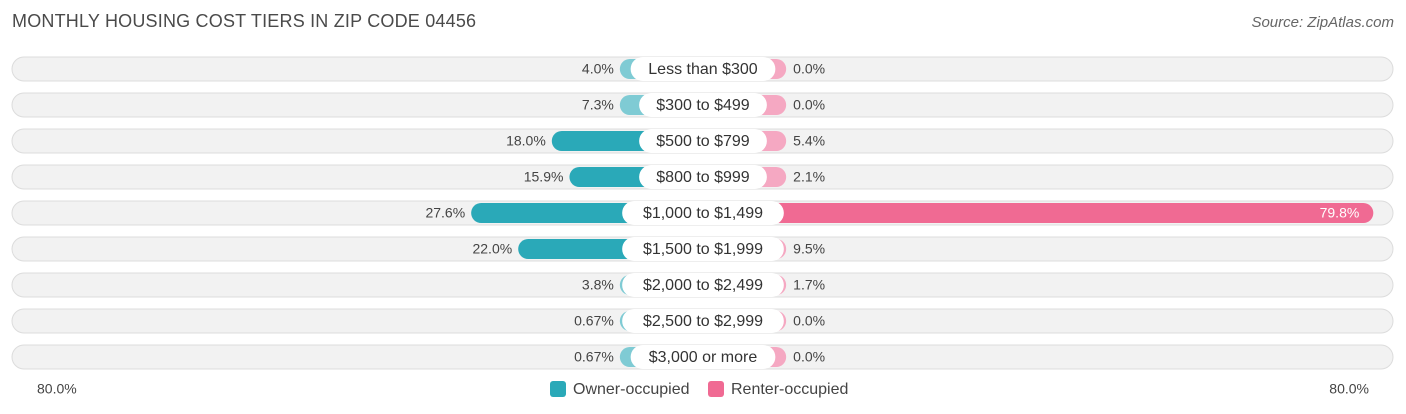 This screenshot has height=414, width=1406. I want to click on category-label: $2,000 to $2,499, so click(703, 285).